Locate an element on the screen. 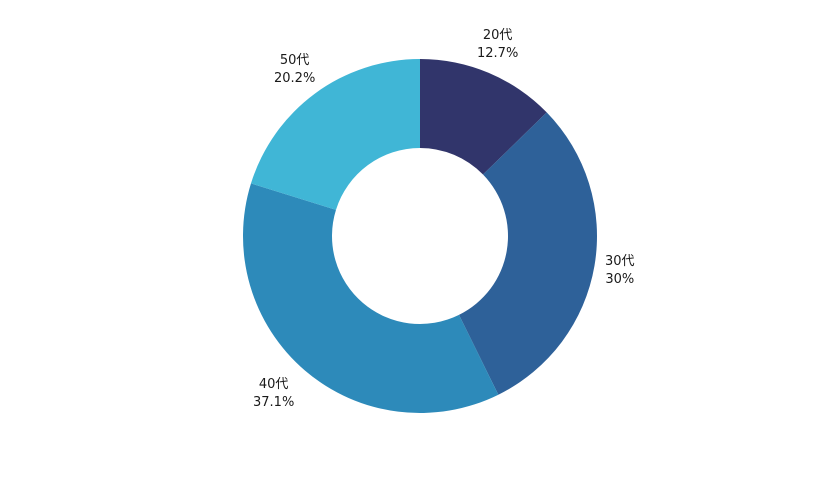 The image size is (840, 477). slice-category-20s: 20代 is located at coordinates (497, 35).